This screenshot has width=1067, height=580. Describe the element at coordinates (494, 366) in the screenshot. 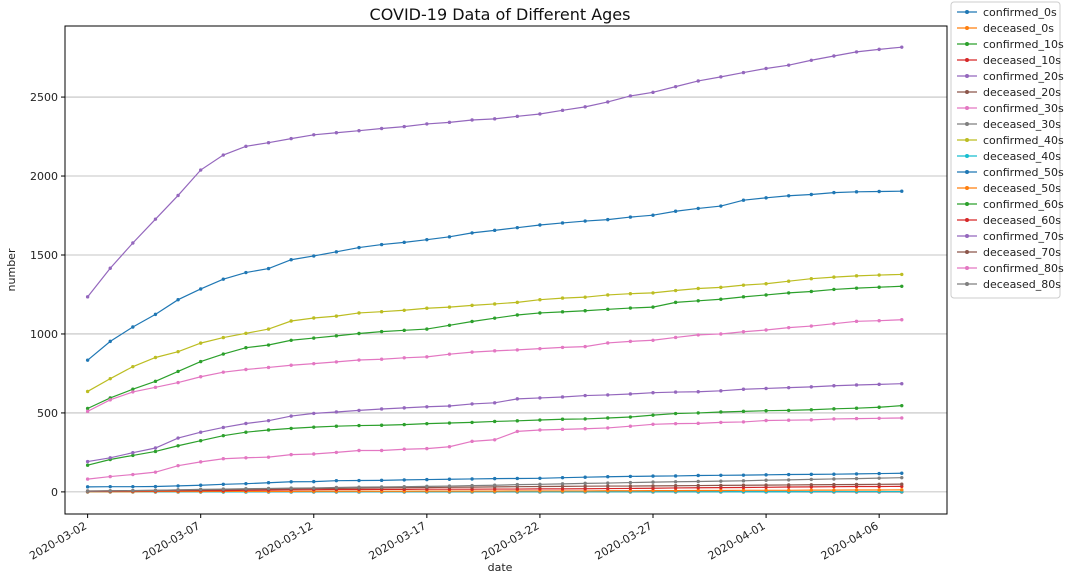

I see `series-confirmed_80s` at that location.